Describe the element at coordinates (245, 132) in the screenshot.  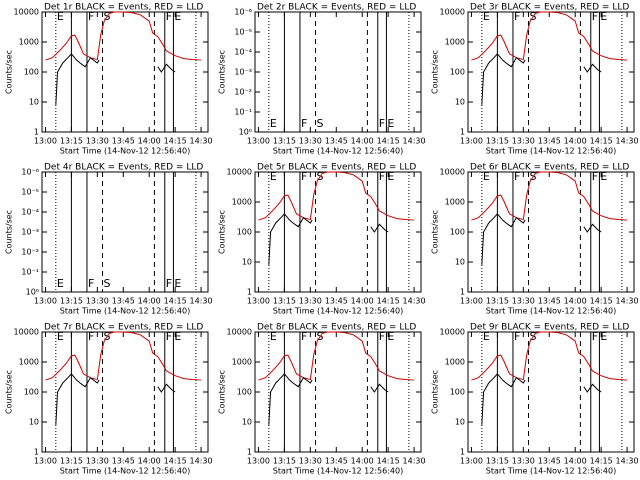
I see `y-tick-label: 10⁰` at that location.